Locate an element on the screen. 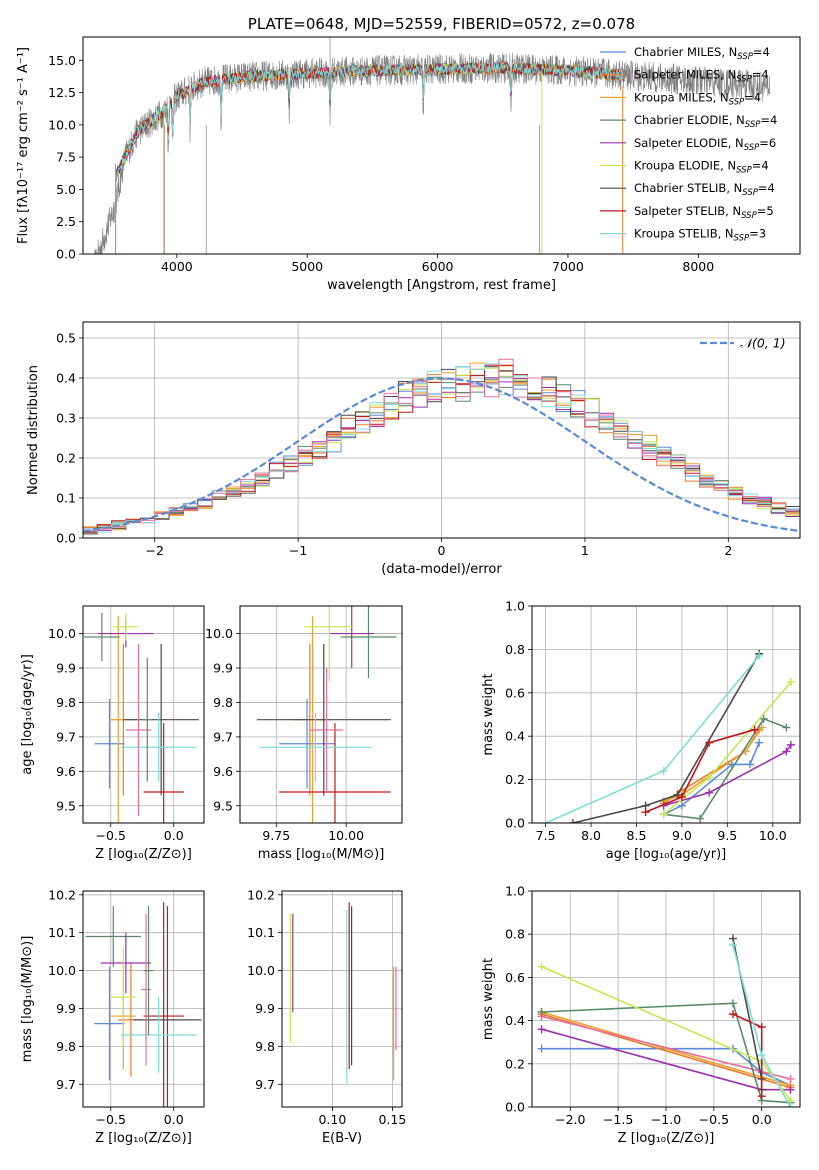 This screenshot has width=819, height=1170. x-tick-label: 0 is located at coordinates (442, 550).